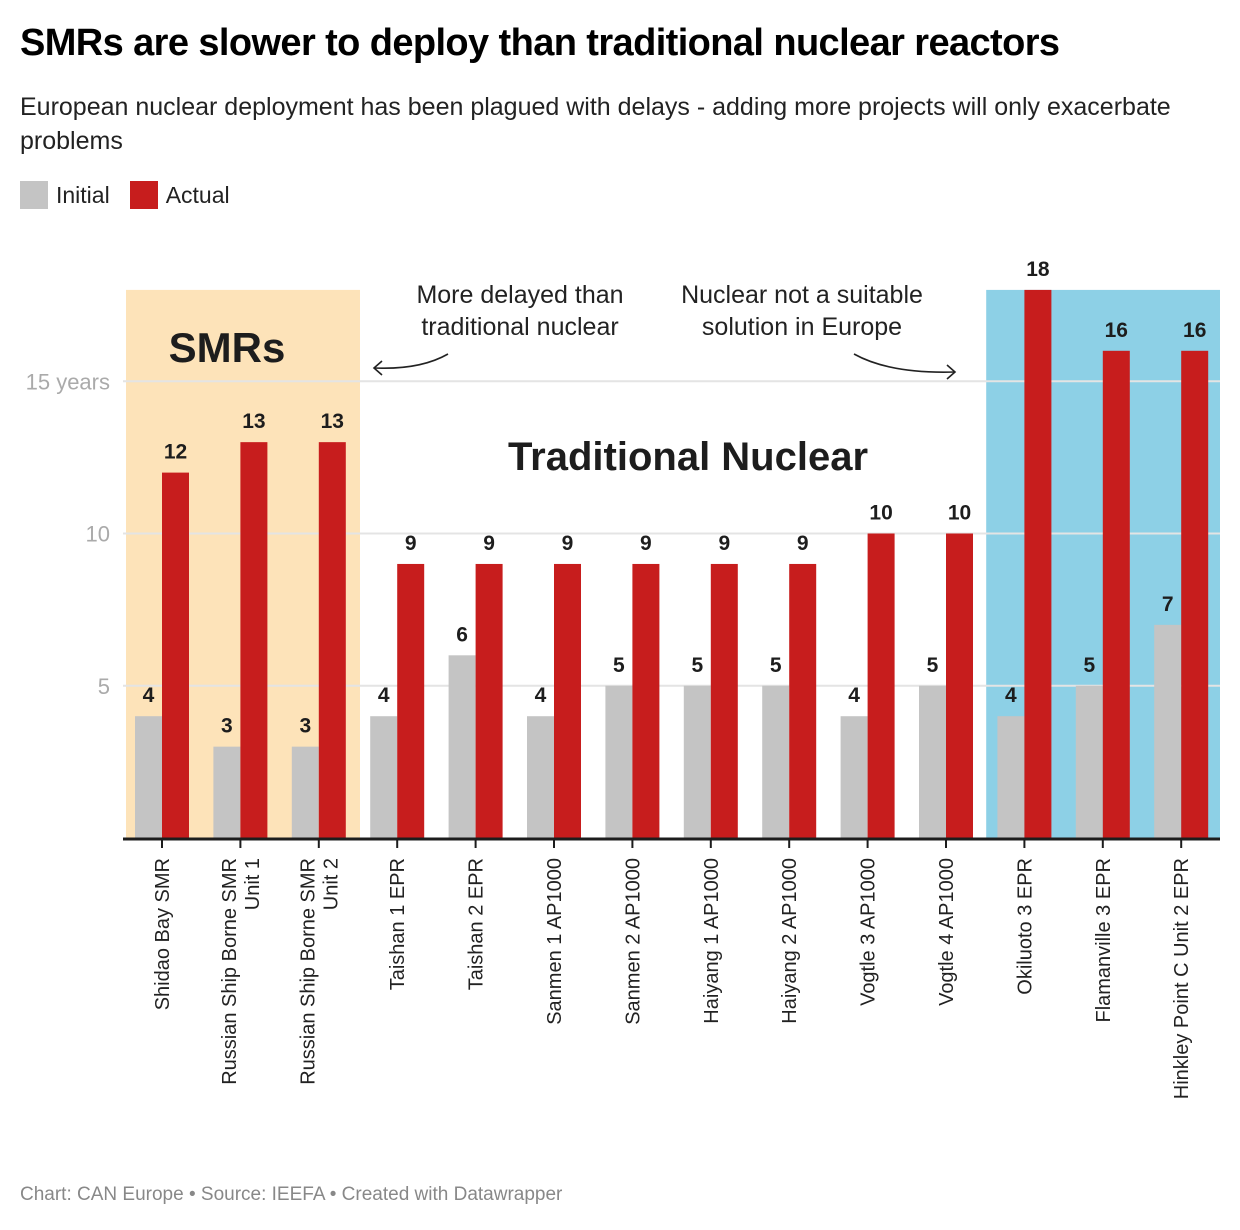  I want to click on category-label: Sanmen 2 AP1000, so click(633, 941).